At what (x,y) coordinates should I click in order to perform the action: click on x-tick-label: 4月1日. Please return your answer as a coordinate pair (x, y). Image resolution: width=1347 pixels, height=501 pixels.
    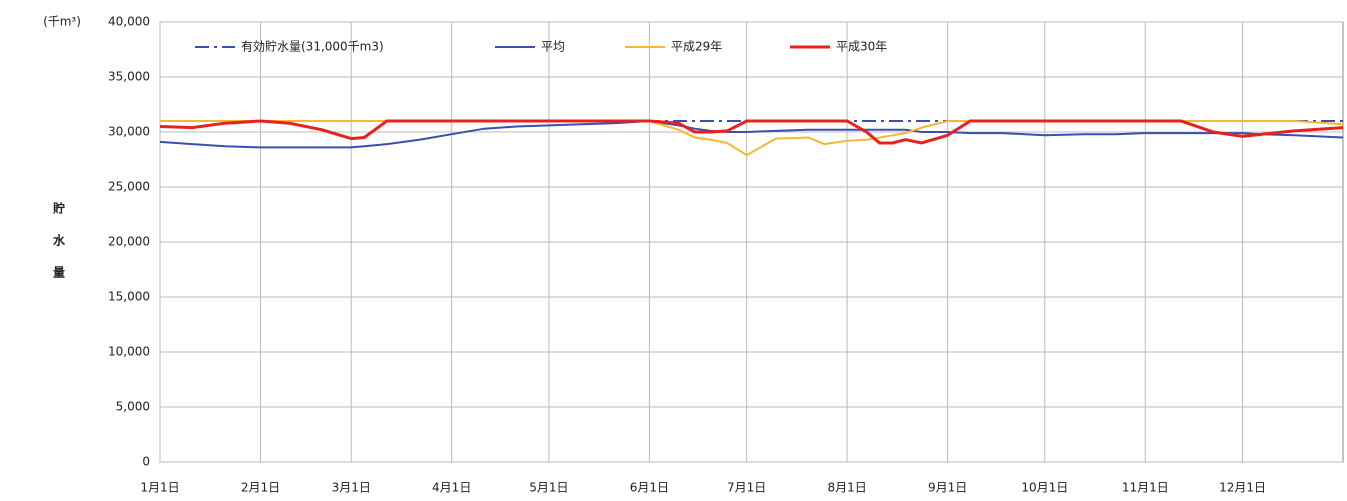
    Looking at the image, I should click on (451, 488).